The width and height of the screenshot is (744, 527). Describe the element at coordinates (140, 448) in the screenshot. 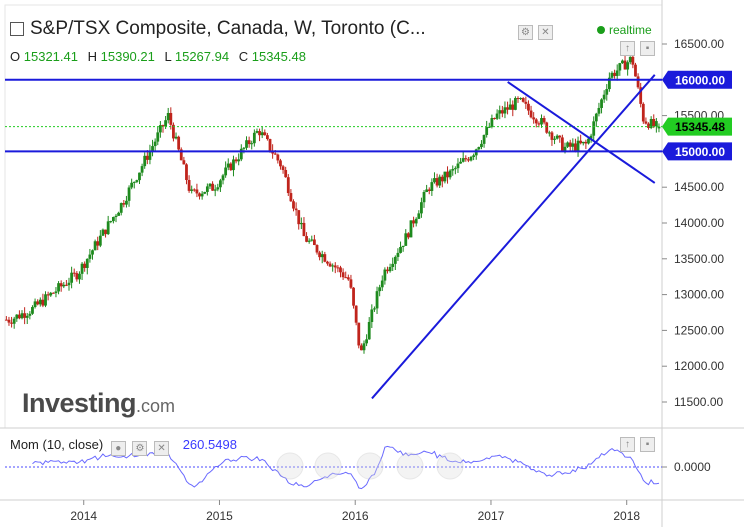

I see `mom-settings-icon: ⚙` at that location.